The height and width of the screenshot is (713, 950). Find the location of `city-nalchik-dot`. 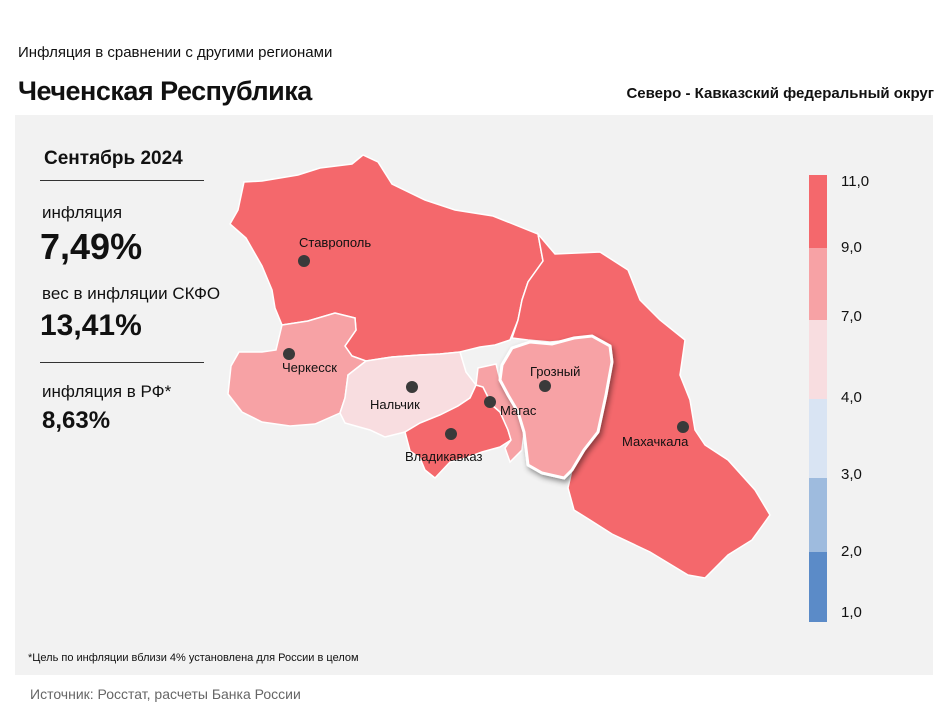

city-nalchik-dot is located at coordinates (412, 387).